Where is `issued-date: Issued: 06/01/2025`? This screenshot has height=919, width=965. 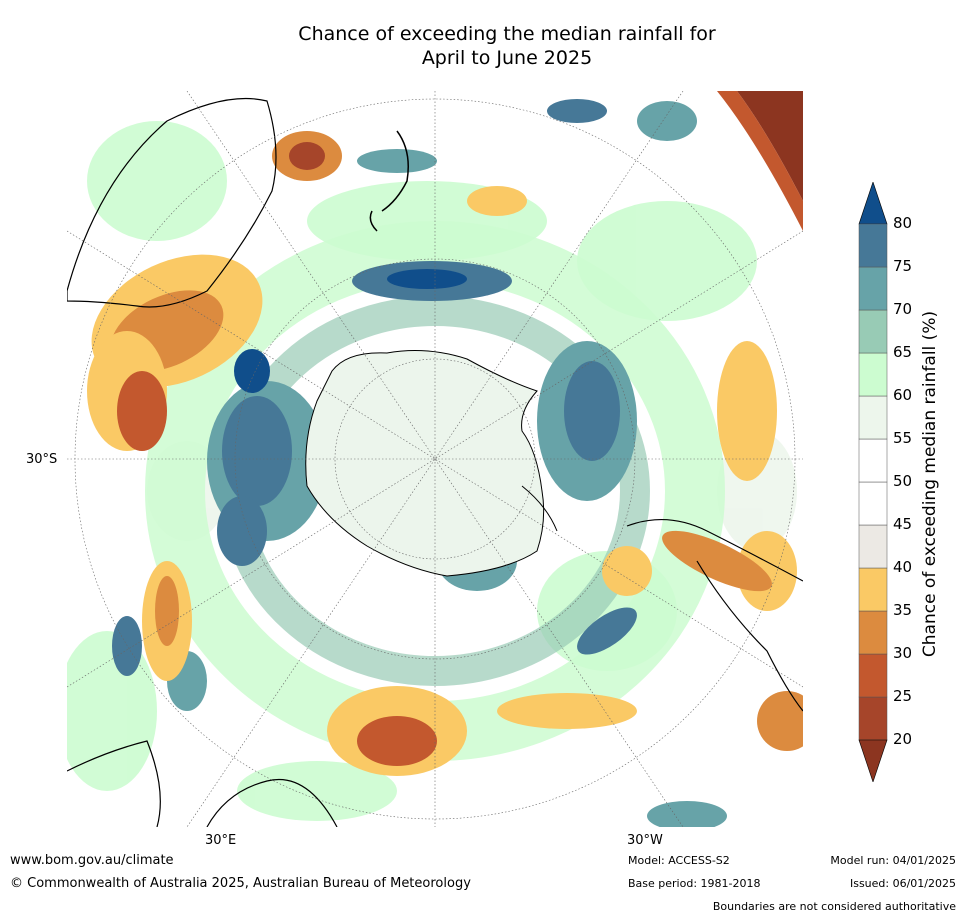 issued-date: Issued: 06/01/2025 is located at coordinates (902, 883).